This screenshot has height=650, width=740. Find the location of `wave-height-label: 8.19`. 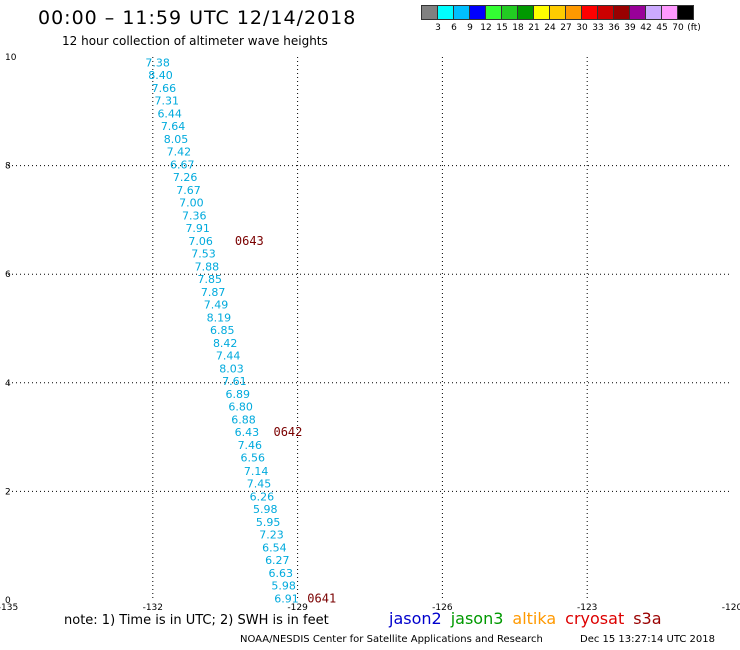

wave-height-label: 8.19 is located at coordinates (219, 318).